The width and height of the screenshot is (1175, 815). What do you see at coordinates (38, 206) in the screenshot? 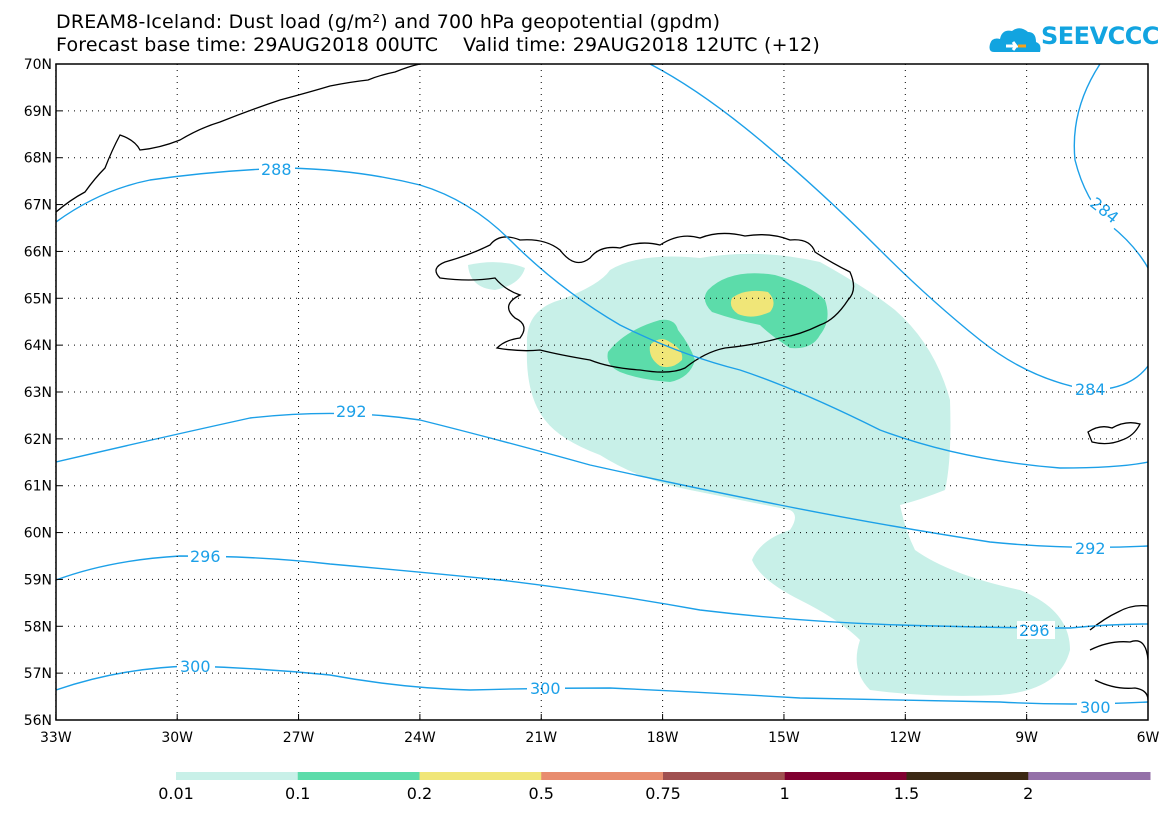
I see `lat-label: 67N` at bounding box center [38, 206].